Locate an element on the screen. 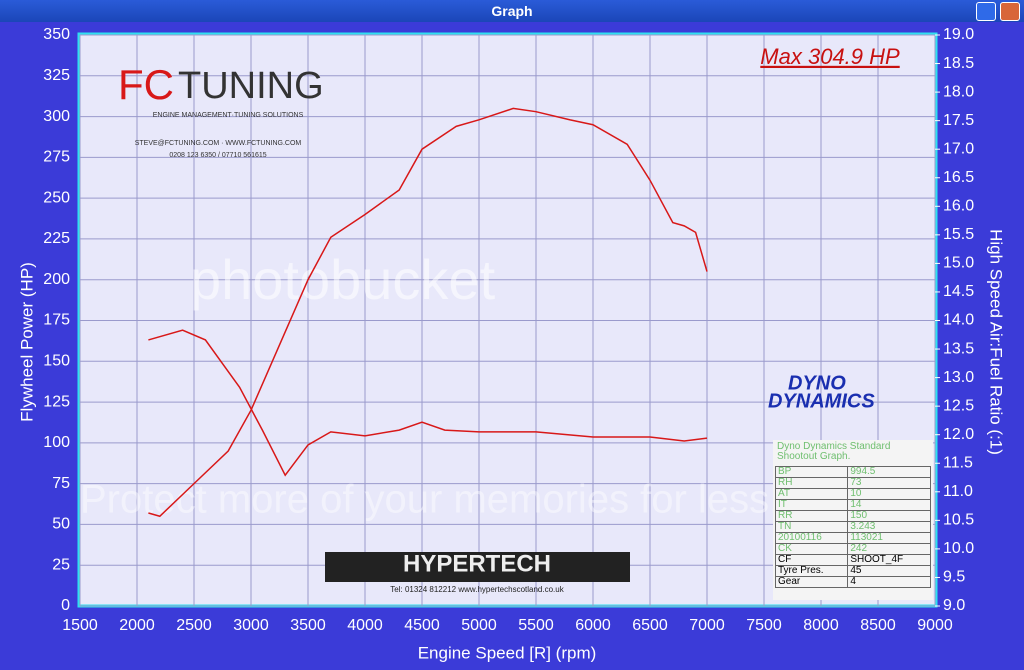  info-cell: IT is located at coordinates (811, 505).